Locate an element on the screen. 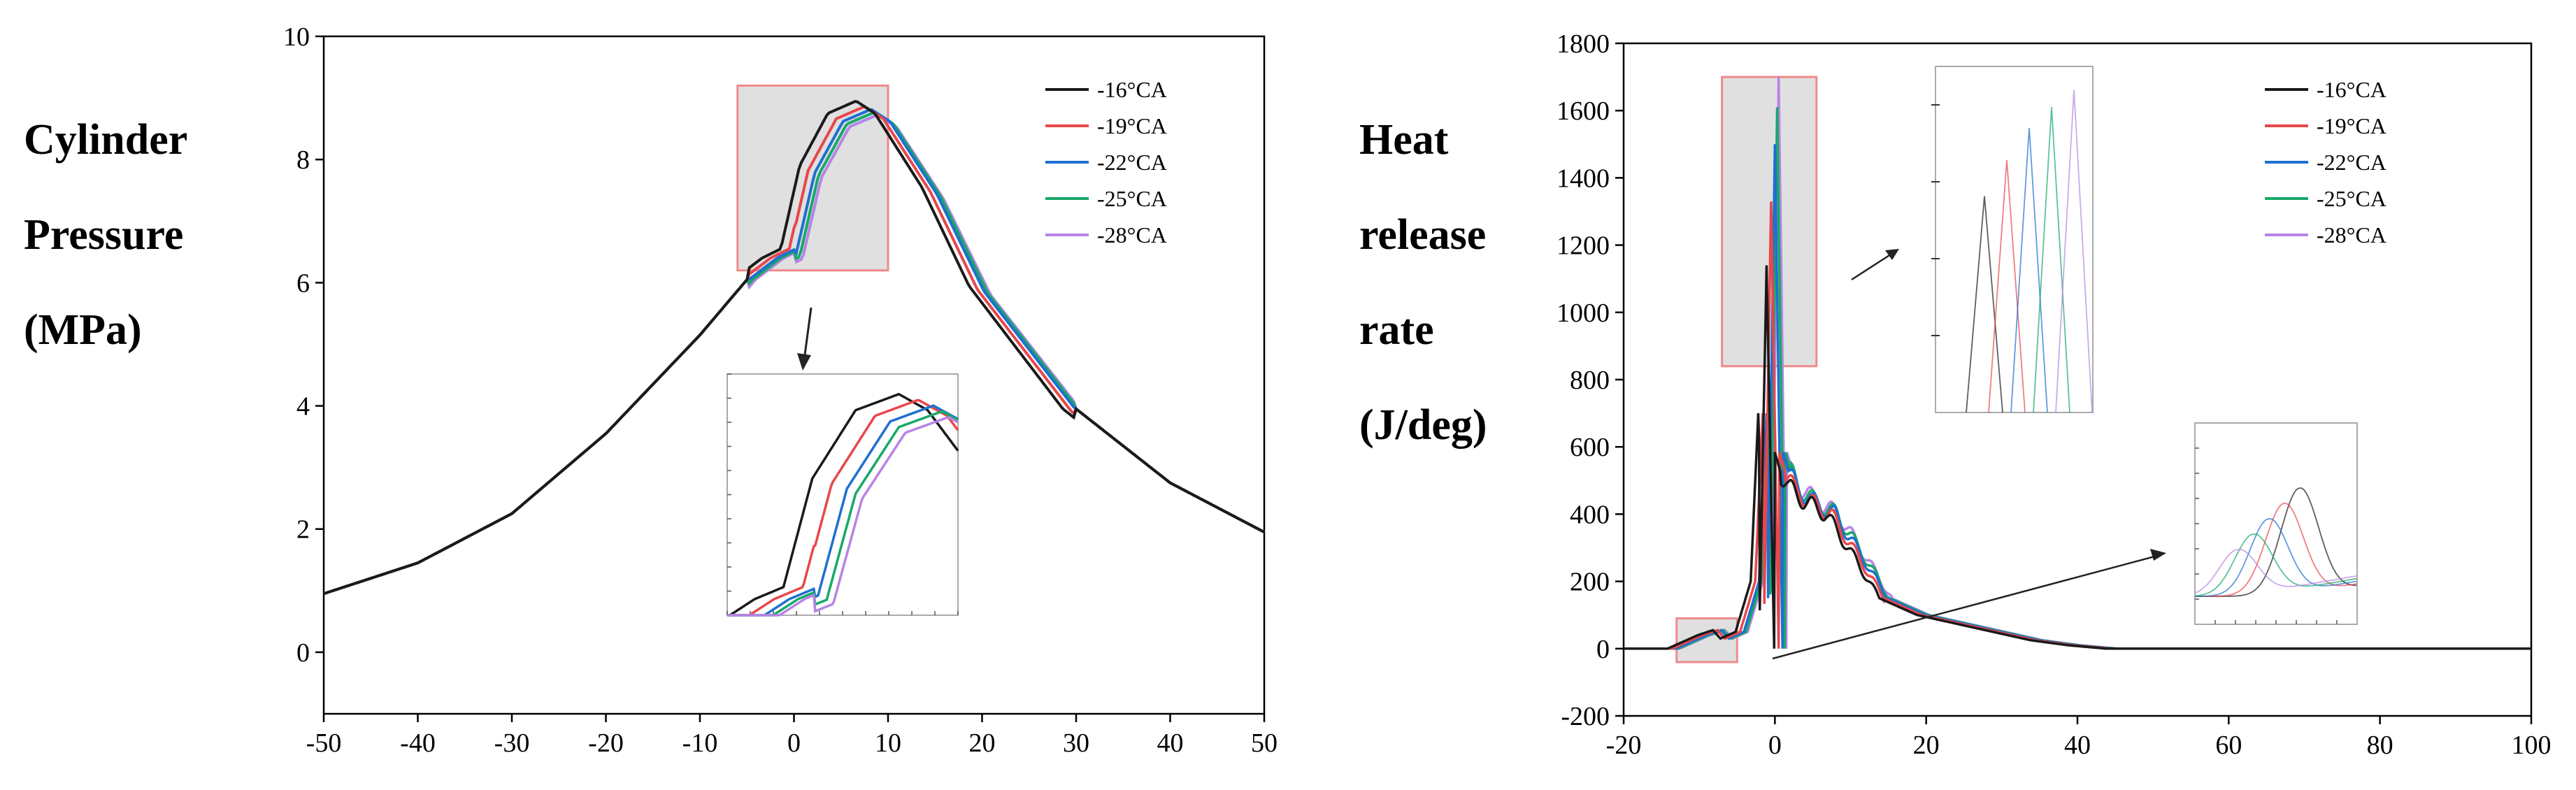  heat-peak-inset-arrow is located at coordinates (1873, 265).